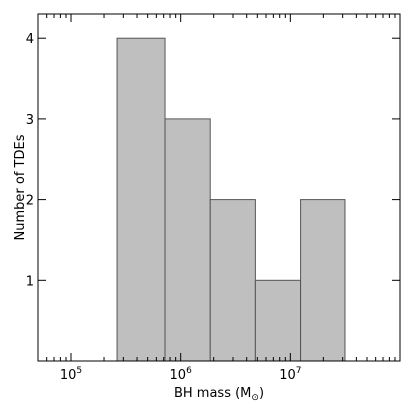  Describe the element at coordinates (30, 120) in the screenshot. I see `y-tick-label: 3` at that location.